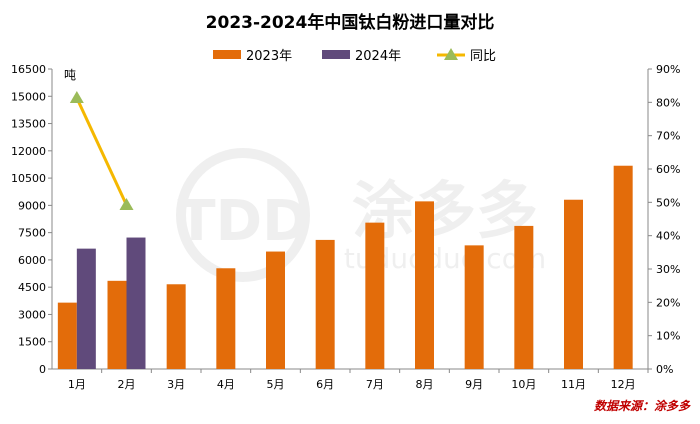 The image size is (700, 424). What do you see at coordinates (668, 69) in the screenshot?
I see `right-tick-label: 90%` at bounding box center [668, 69].